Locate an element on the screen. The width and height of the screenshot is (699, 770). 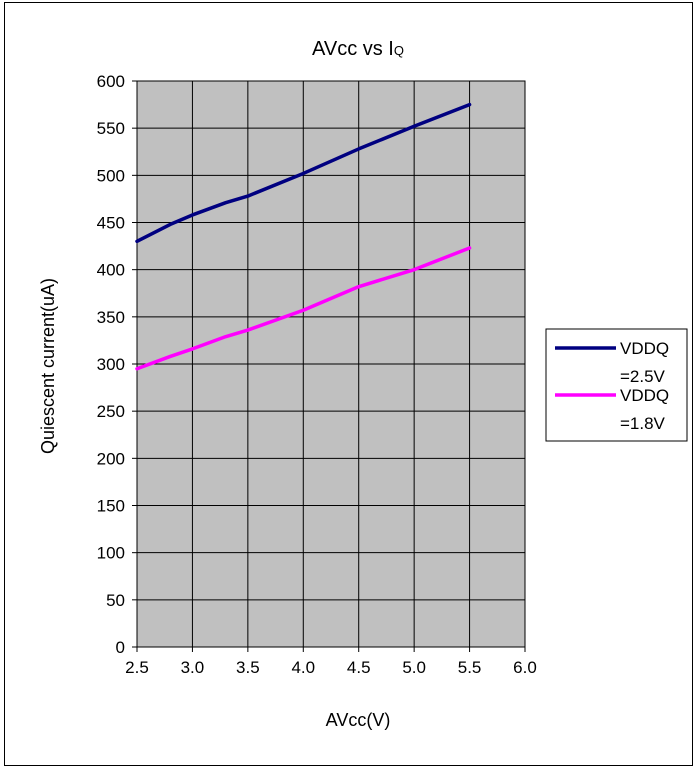
x-tick-label: 3.0 is located at coordinates (193, 667).